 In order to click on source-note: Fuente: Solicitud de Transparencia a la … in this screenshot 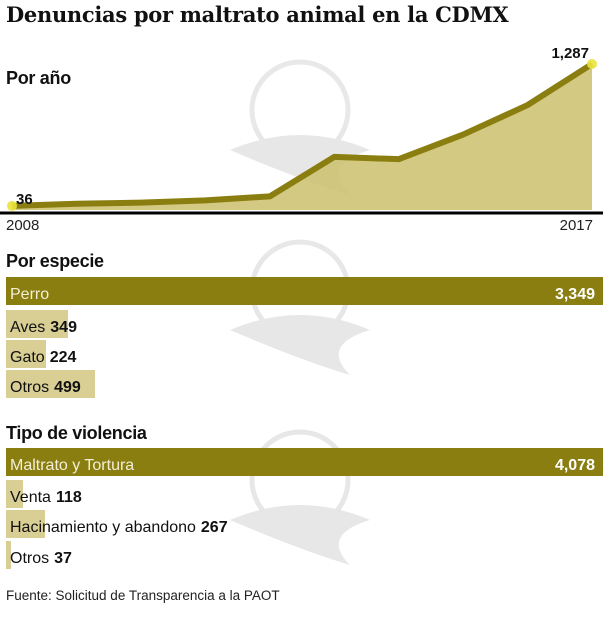, I will do `click(143, 595)`.